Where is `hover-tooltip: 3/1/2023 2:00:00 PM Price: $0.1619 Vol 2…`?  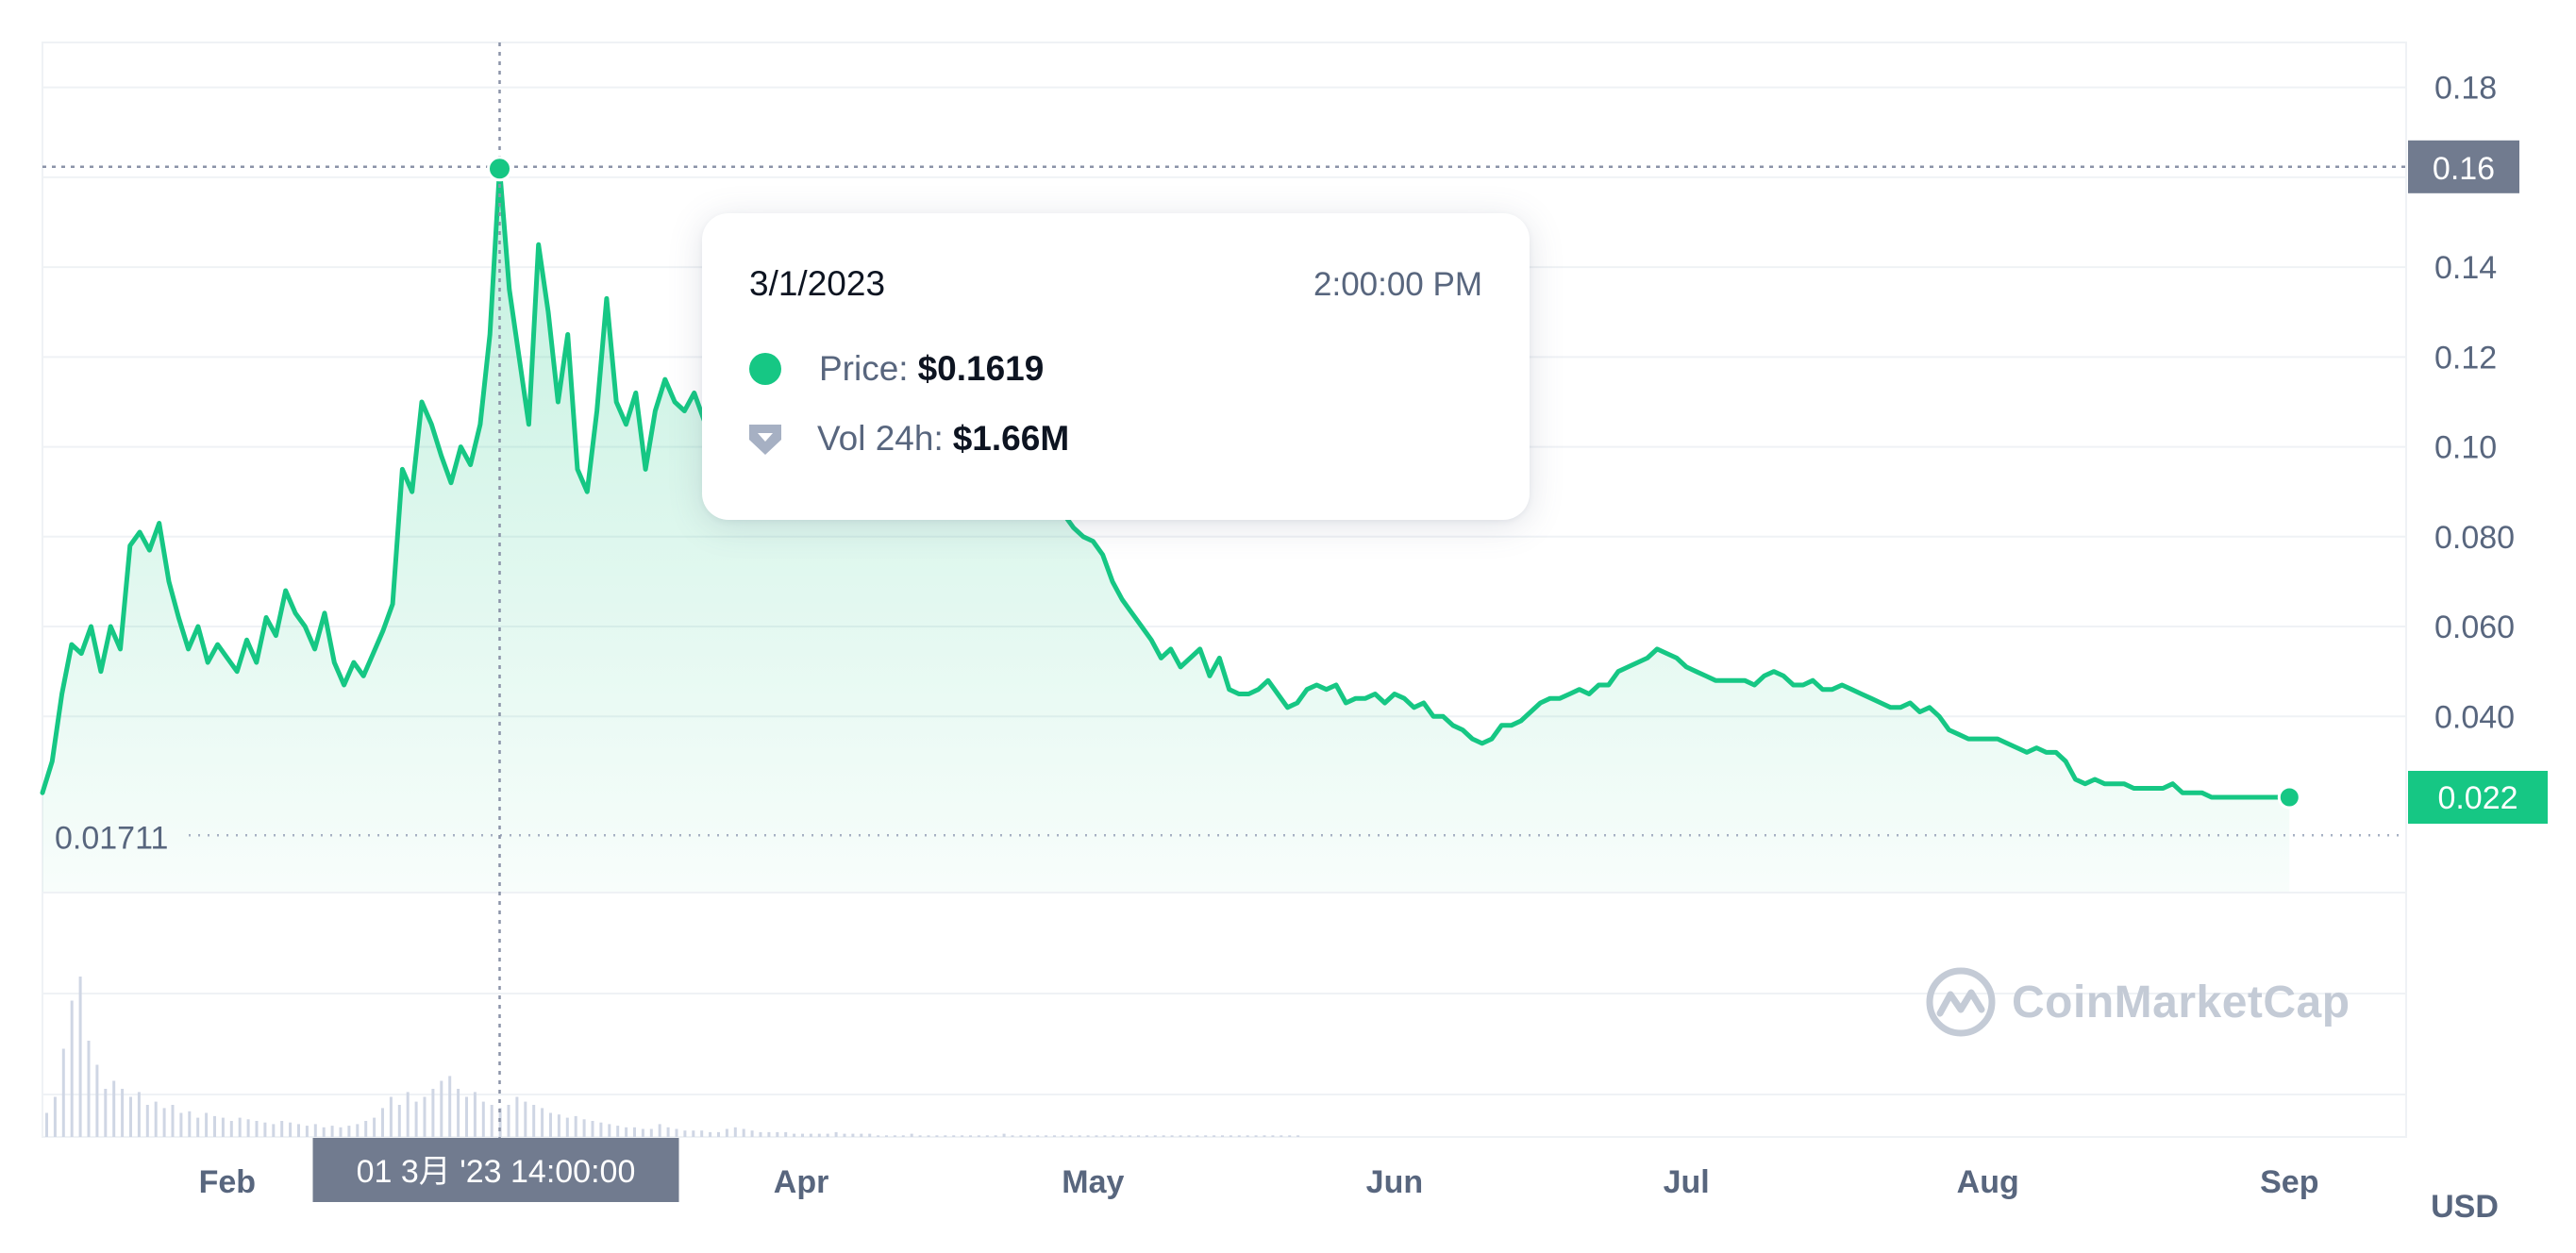 hover-tooltip: 3/1/2023 2:00:00 PM Price: $0.1619 Vol 2… is located at coordinates (1116, 367).